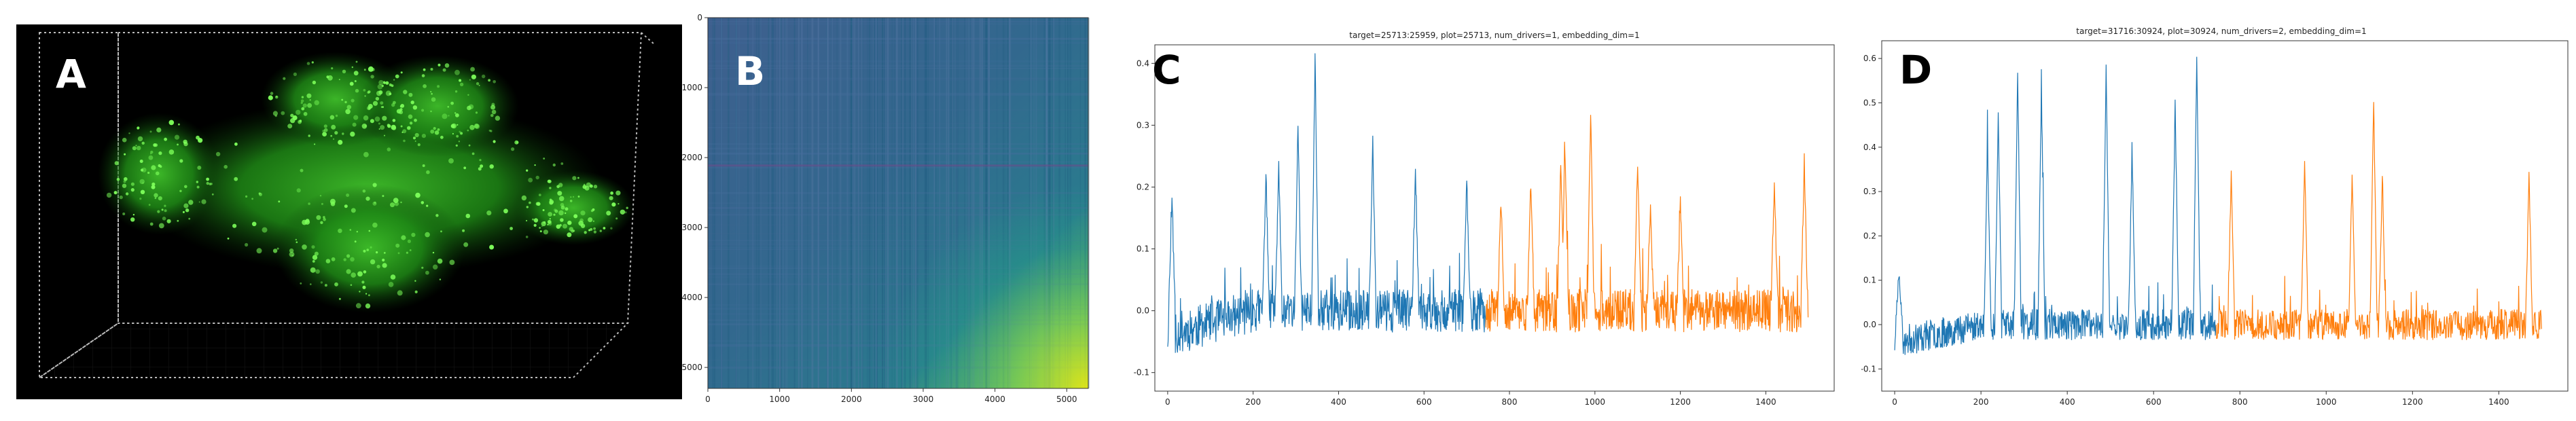 Image resolution: width=2576 pixels, height=421 pixels. Describe the element at coordinates (750, 71) in the screenshot. I see `panel-label-b: B` at that location.